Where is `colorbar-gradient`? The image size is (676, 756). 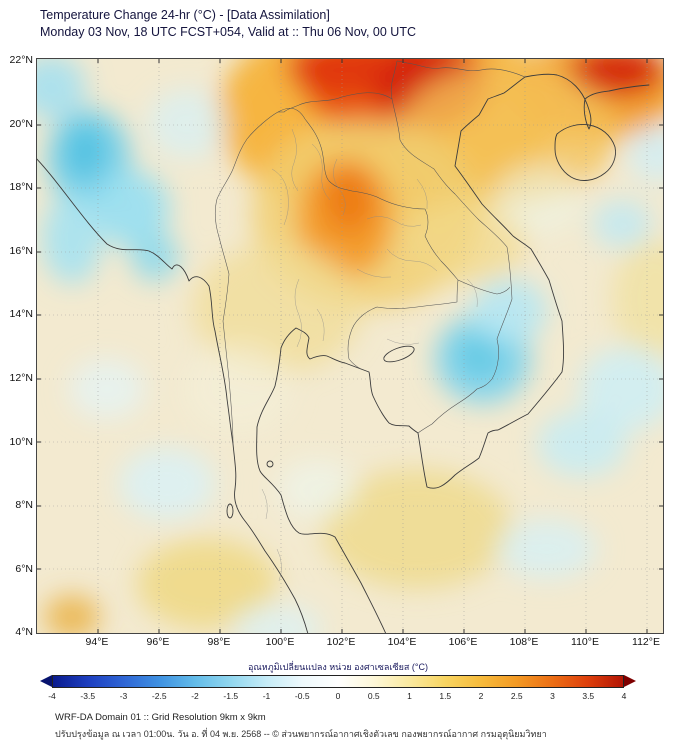 colorbar-gradient is located at coordinates (338, 681).